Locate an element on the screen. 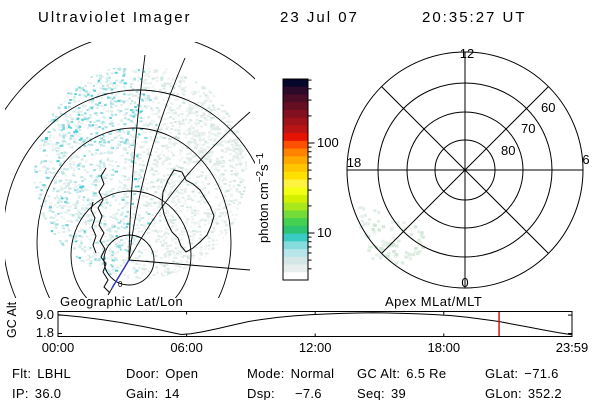  mlat-ring-label-80: 80 is located at coordinates (508, 150).